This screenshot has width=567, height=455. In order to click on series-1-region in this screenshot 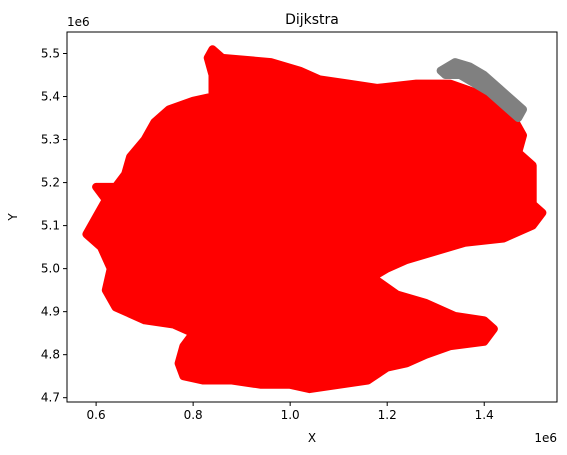, I will do `click(481, 90)`.